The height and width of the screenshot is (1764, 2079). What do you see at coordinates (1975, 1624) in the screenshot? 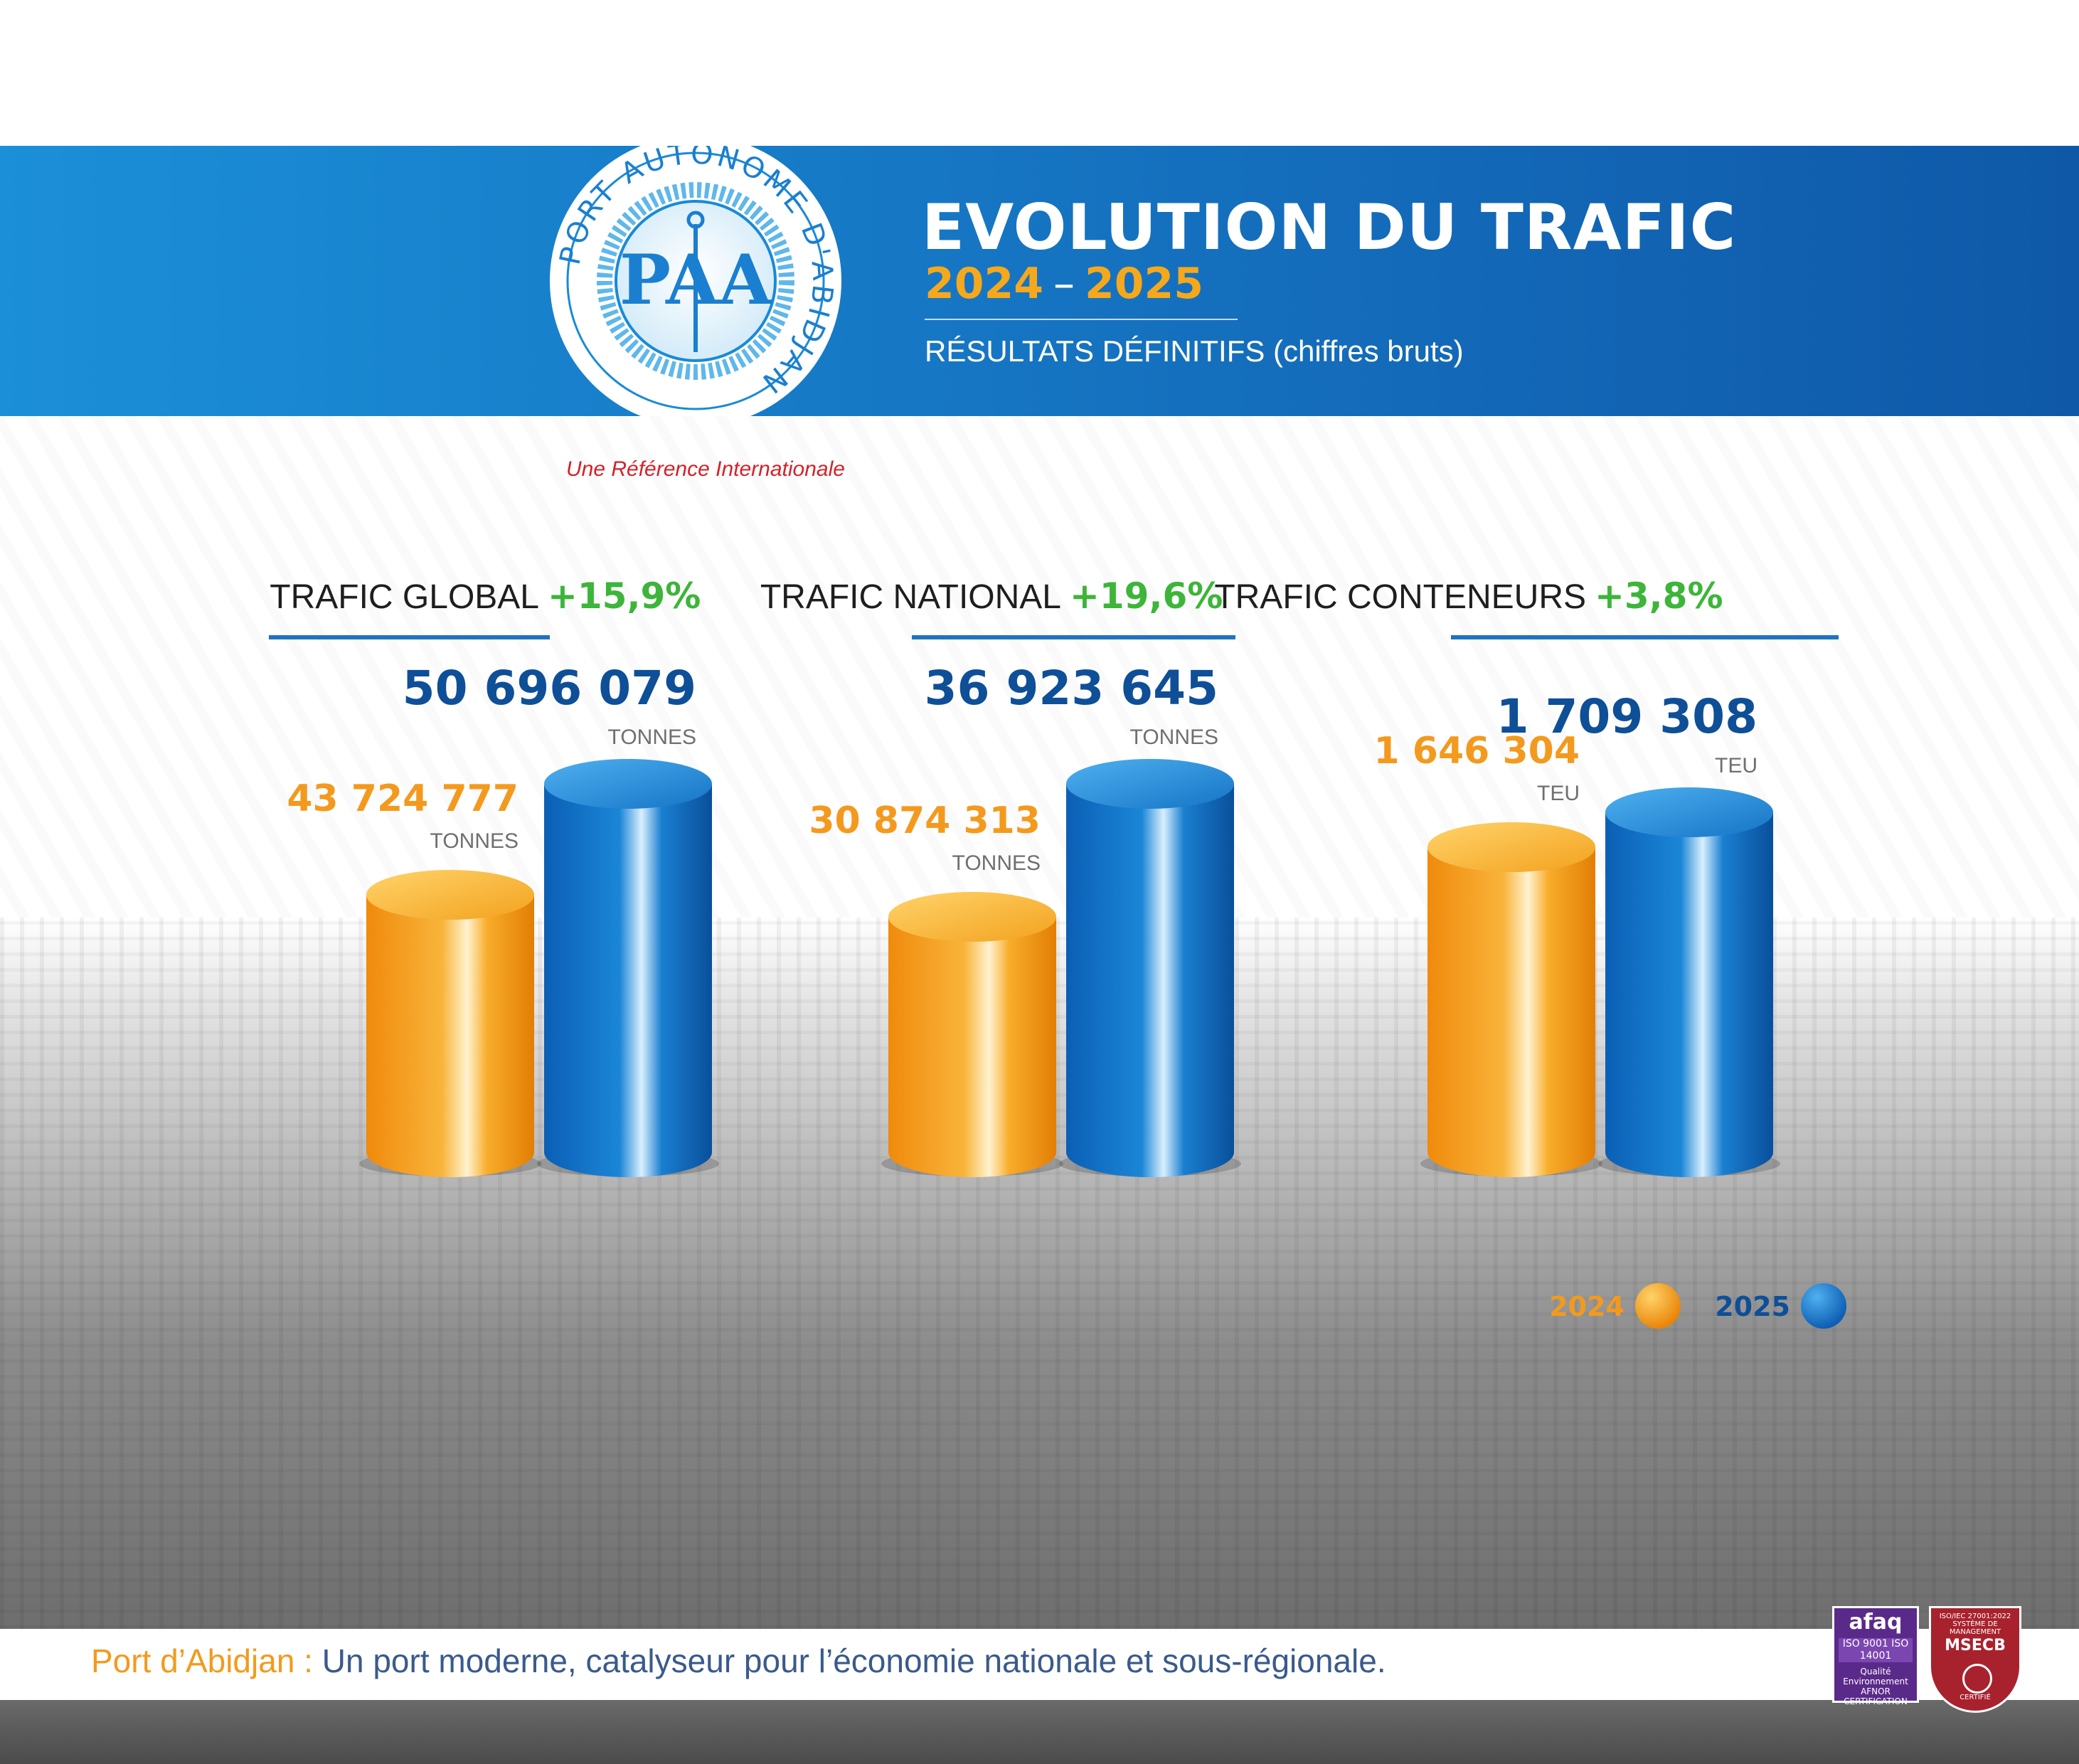
I see `msecb-top: ISO/IEC 27001:2022 SYSTÈME DE MANAGEMENT` at bounding box center [1975, 1624].